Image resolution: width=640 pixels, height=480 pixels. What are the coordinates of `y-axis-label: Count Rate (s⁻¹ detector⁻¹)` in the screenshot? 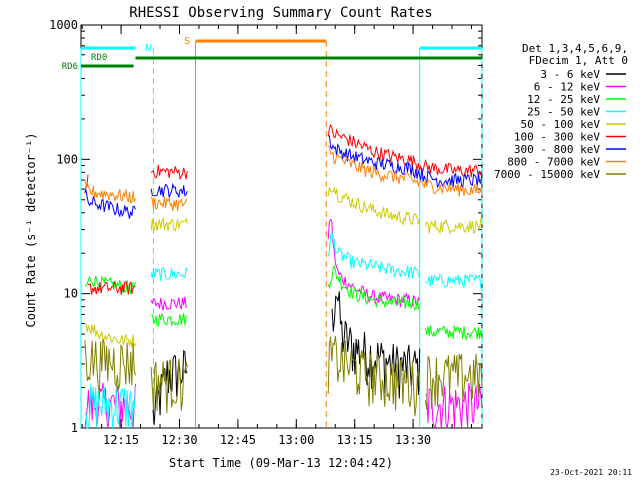 It's located at (31, 229).